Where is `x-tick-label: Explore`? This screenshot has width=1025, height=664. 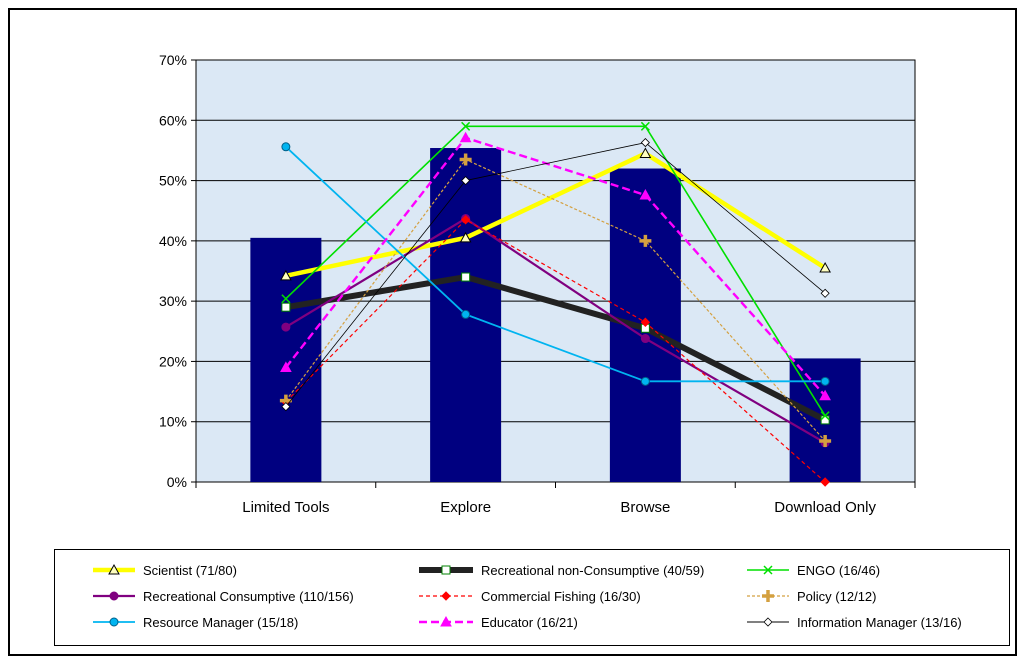
x-tick-label: Explore is located at coordinates (465, 507).